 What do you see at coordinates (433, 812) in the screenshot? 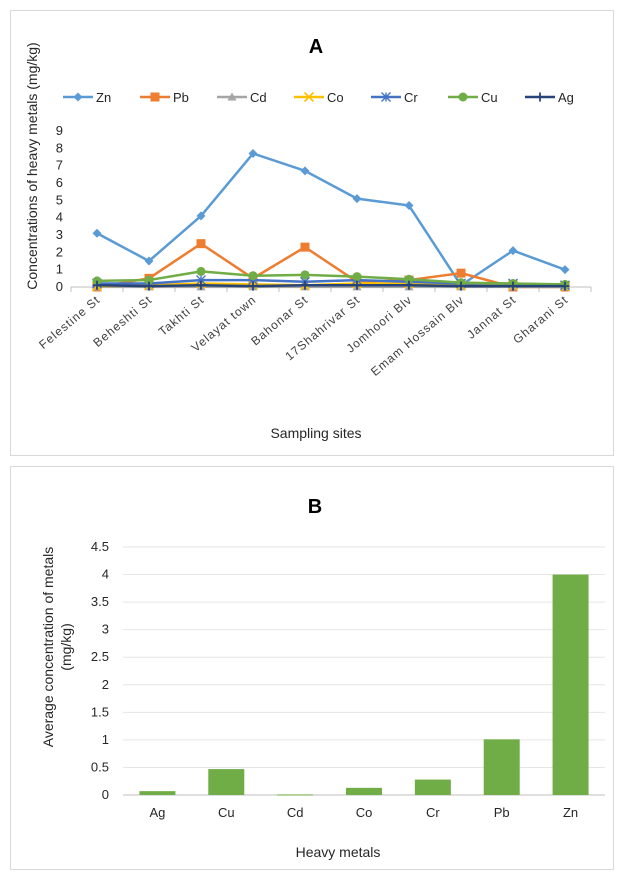
I see `chart-b-x-tick-label: Cr` at bounding box center [433, 812].